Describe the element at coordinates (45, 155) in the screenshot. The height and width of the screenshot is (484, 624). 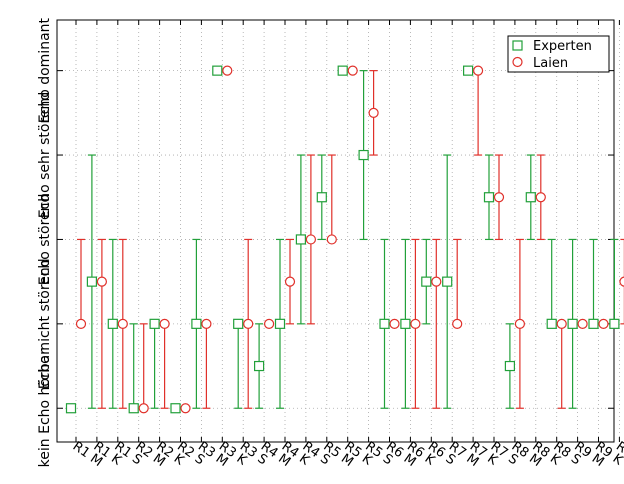
I see `y-tick-label: Echo sehr störend` at that location.